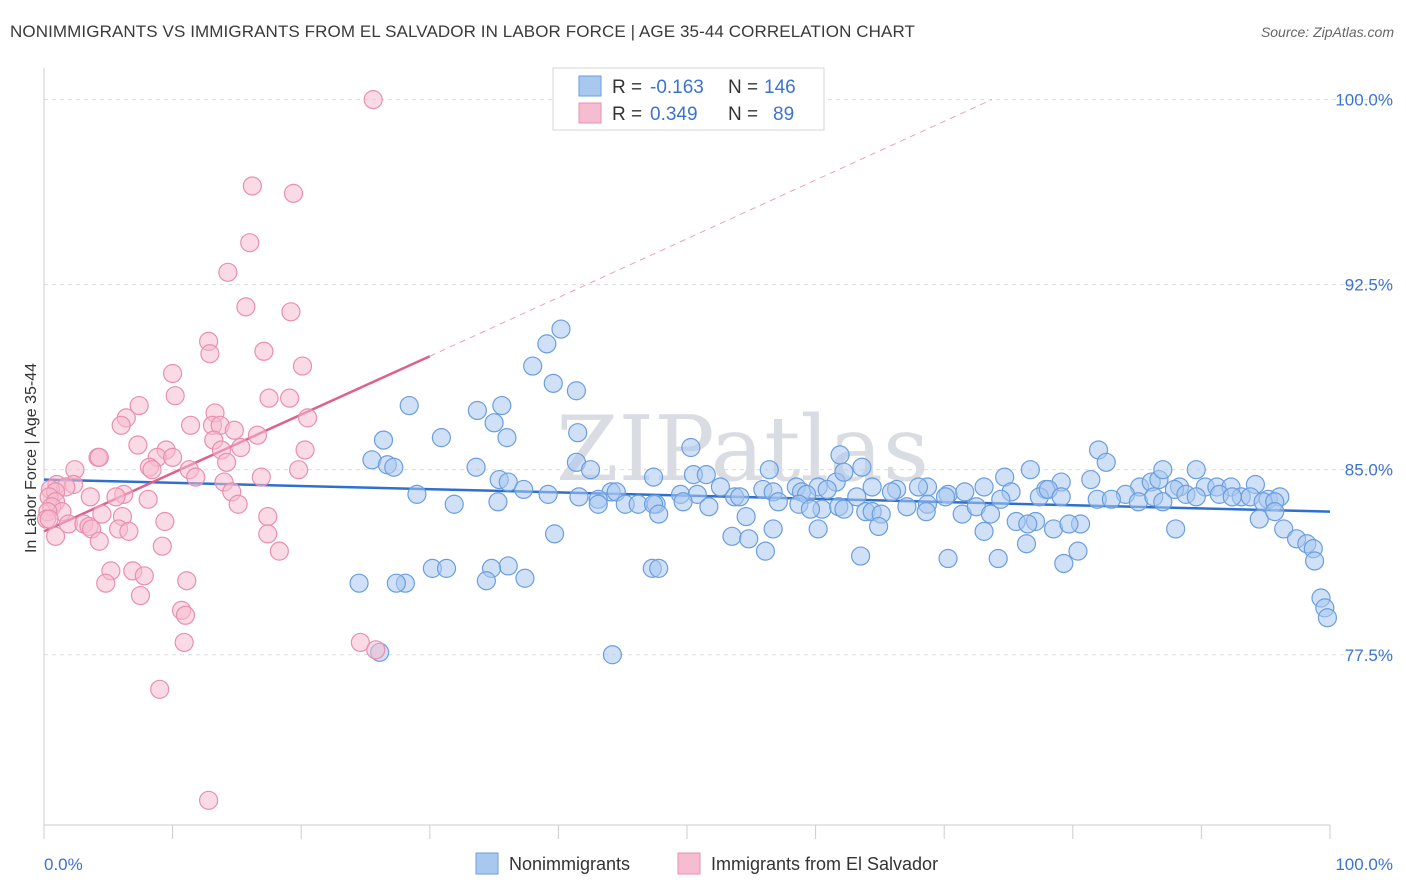 This screenshot has height=892, width=1406. What do you see at coordinates (487, 863) in the screenshot?
I see `legend-swatch-blue` at bounding box center [487, 863].